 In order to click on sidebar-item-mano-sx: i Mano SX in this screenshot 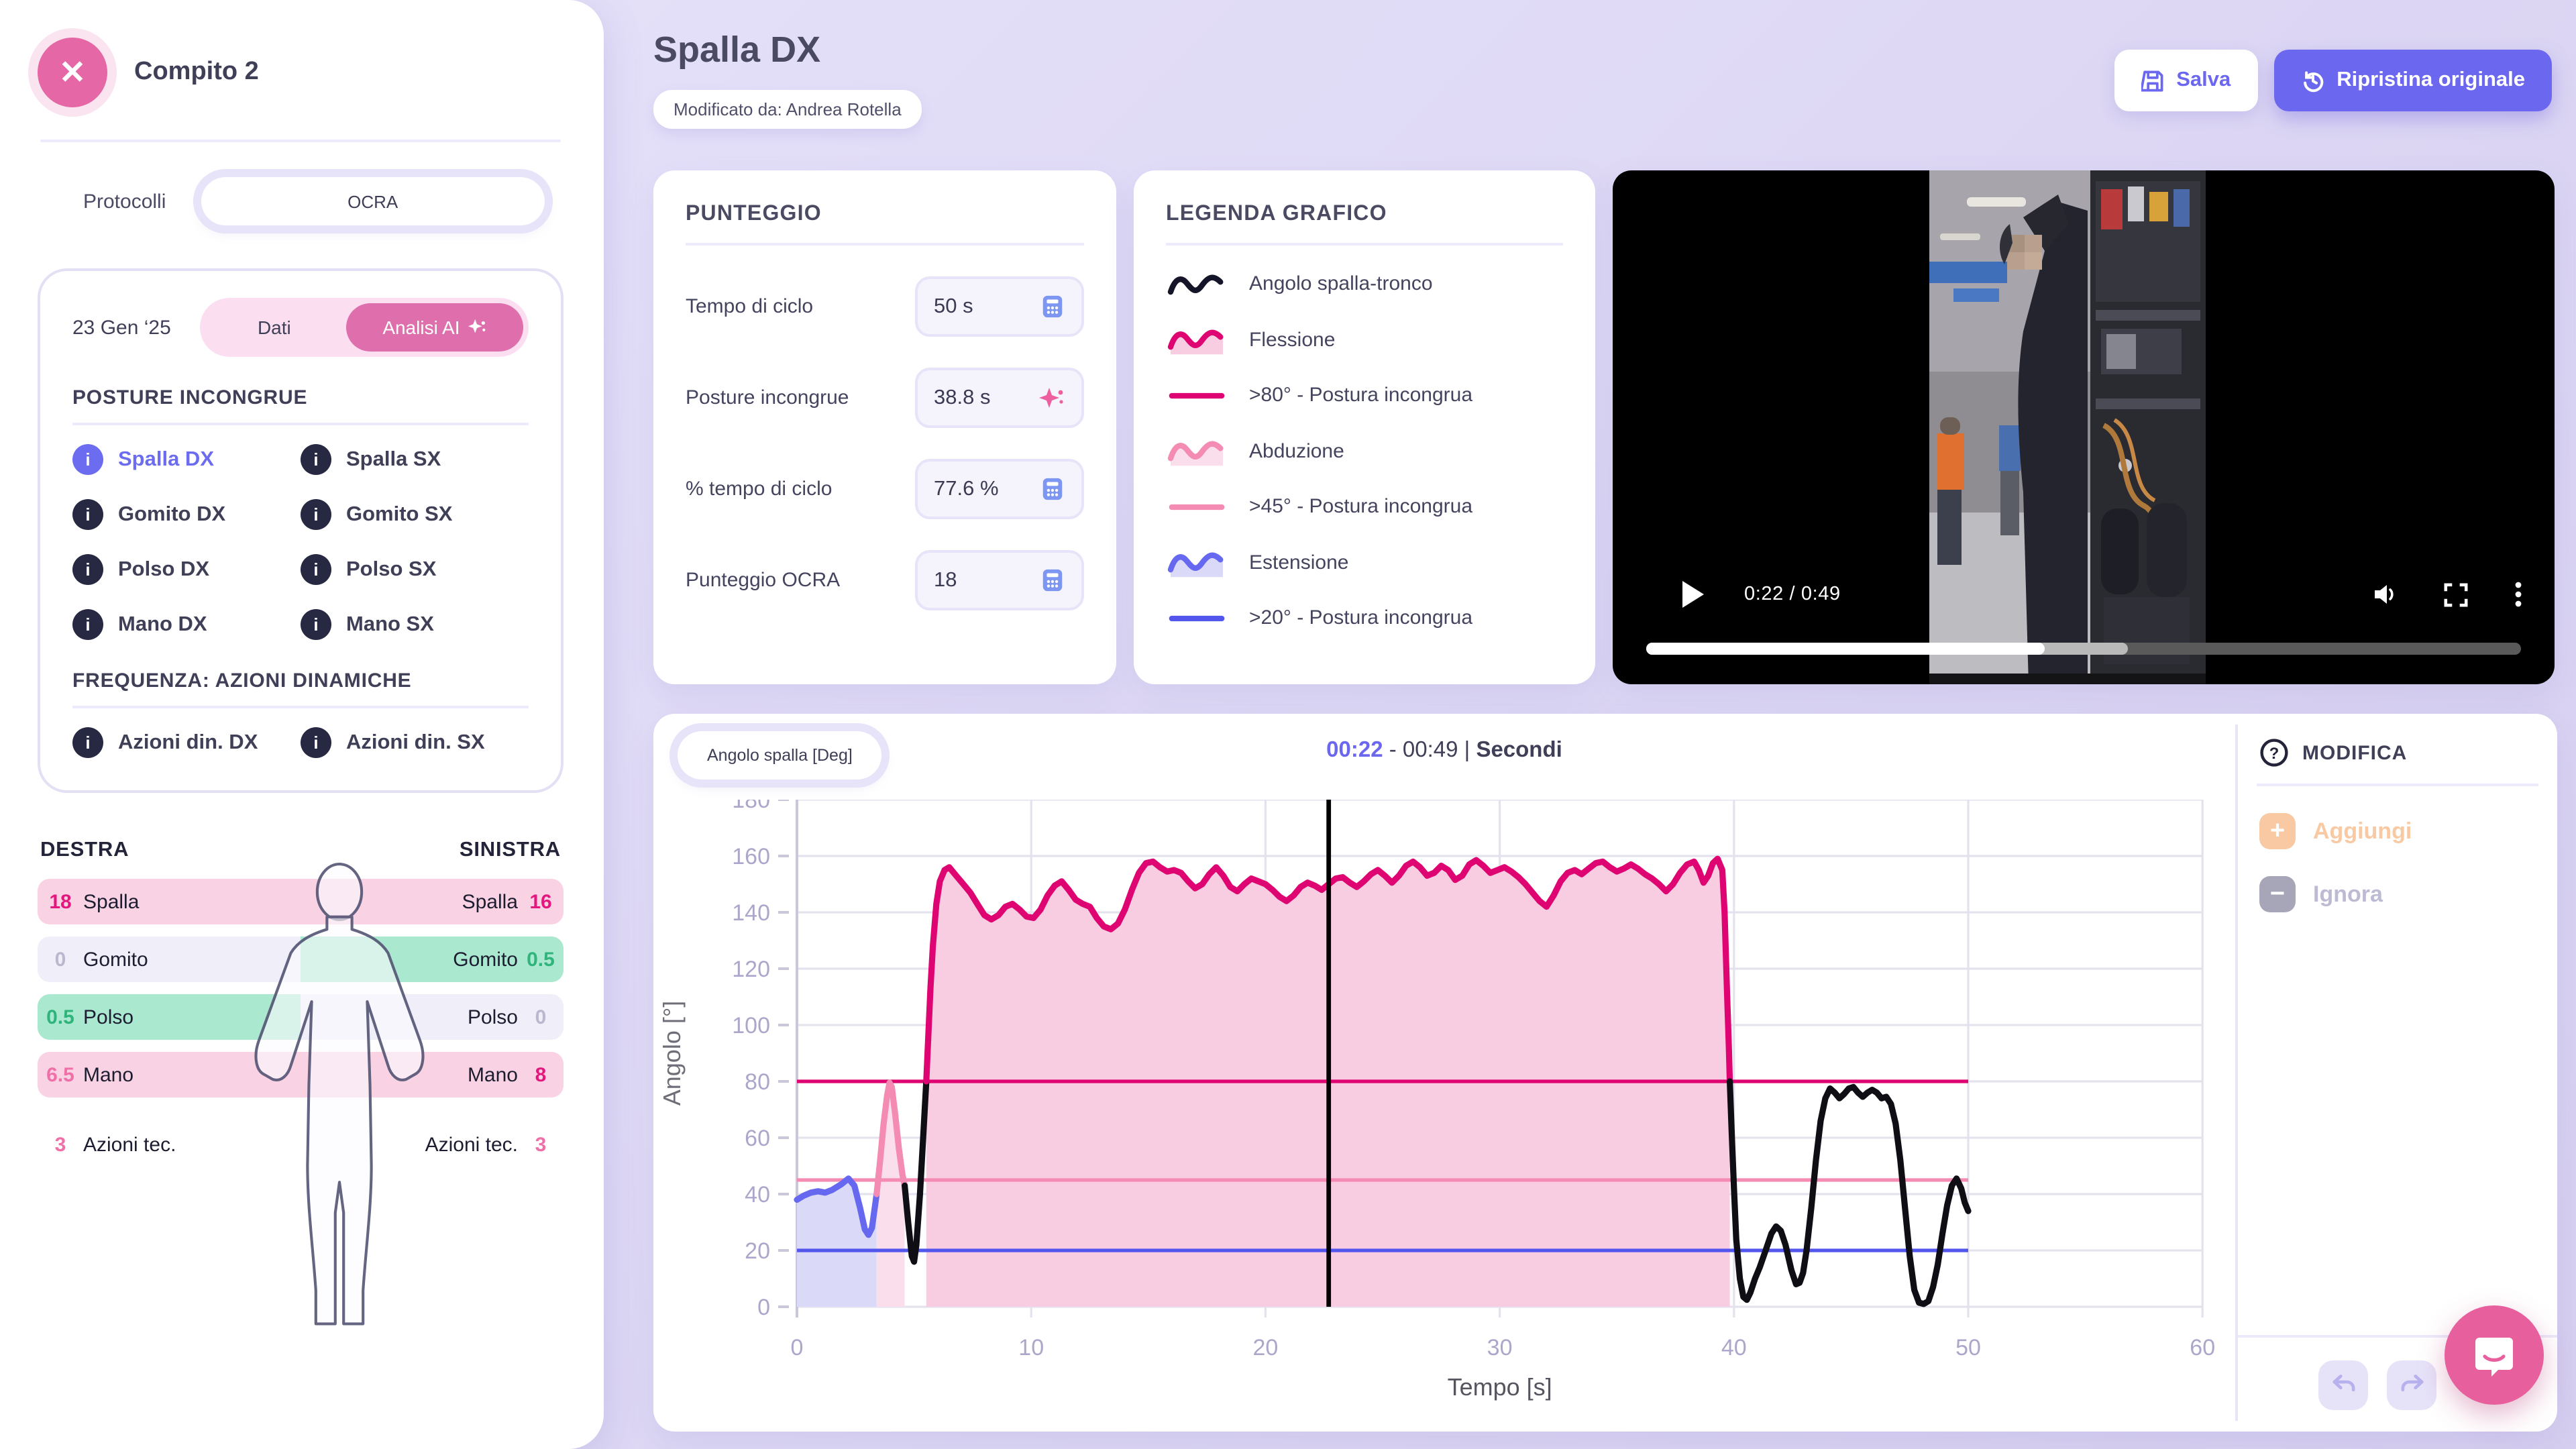, I will do `click(415, 624)`.